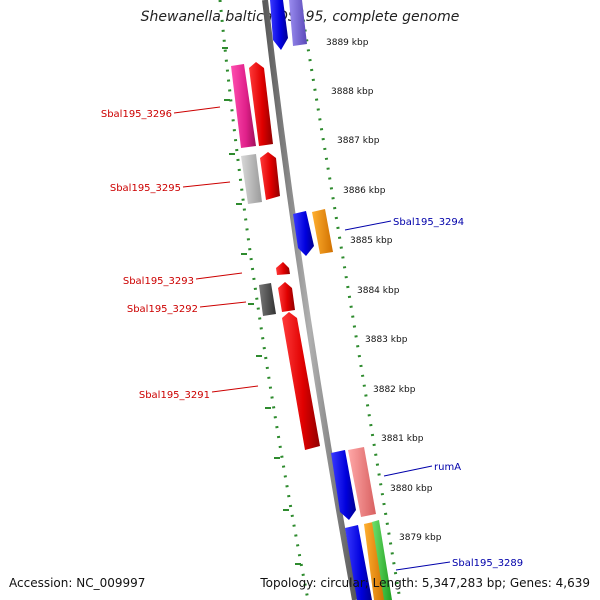 This screenshot has height=600, width=600. I want to click on accession-text: Accession: NC_009997, so click(77, 583).